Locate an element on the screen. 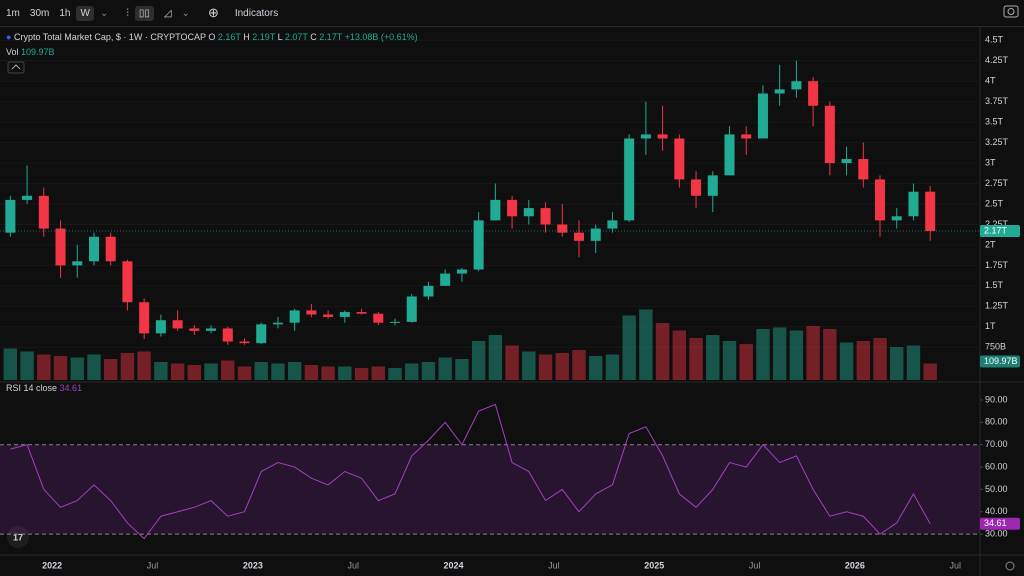 The width and height of the screenshot is (1024, 576). ohlc-label: L is located at coordinates (280, 37).